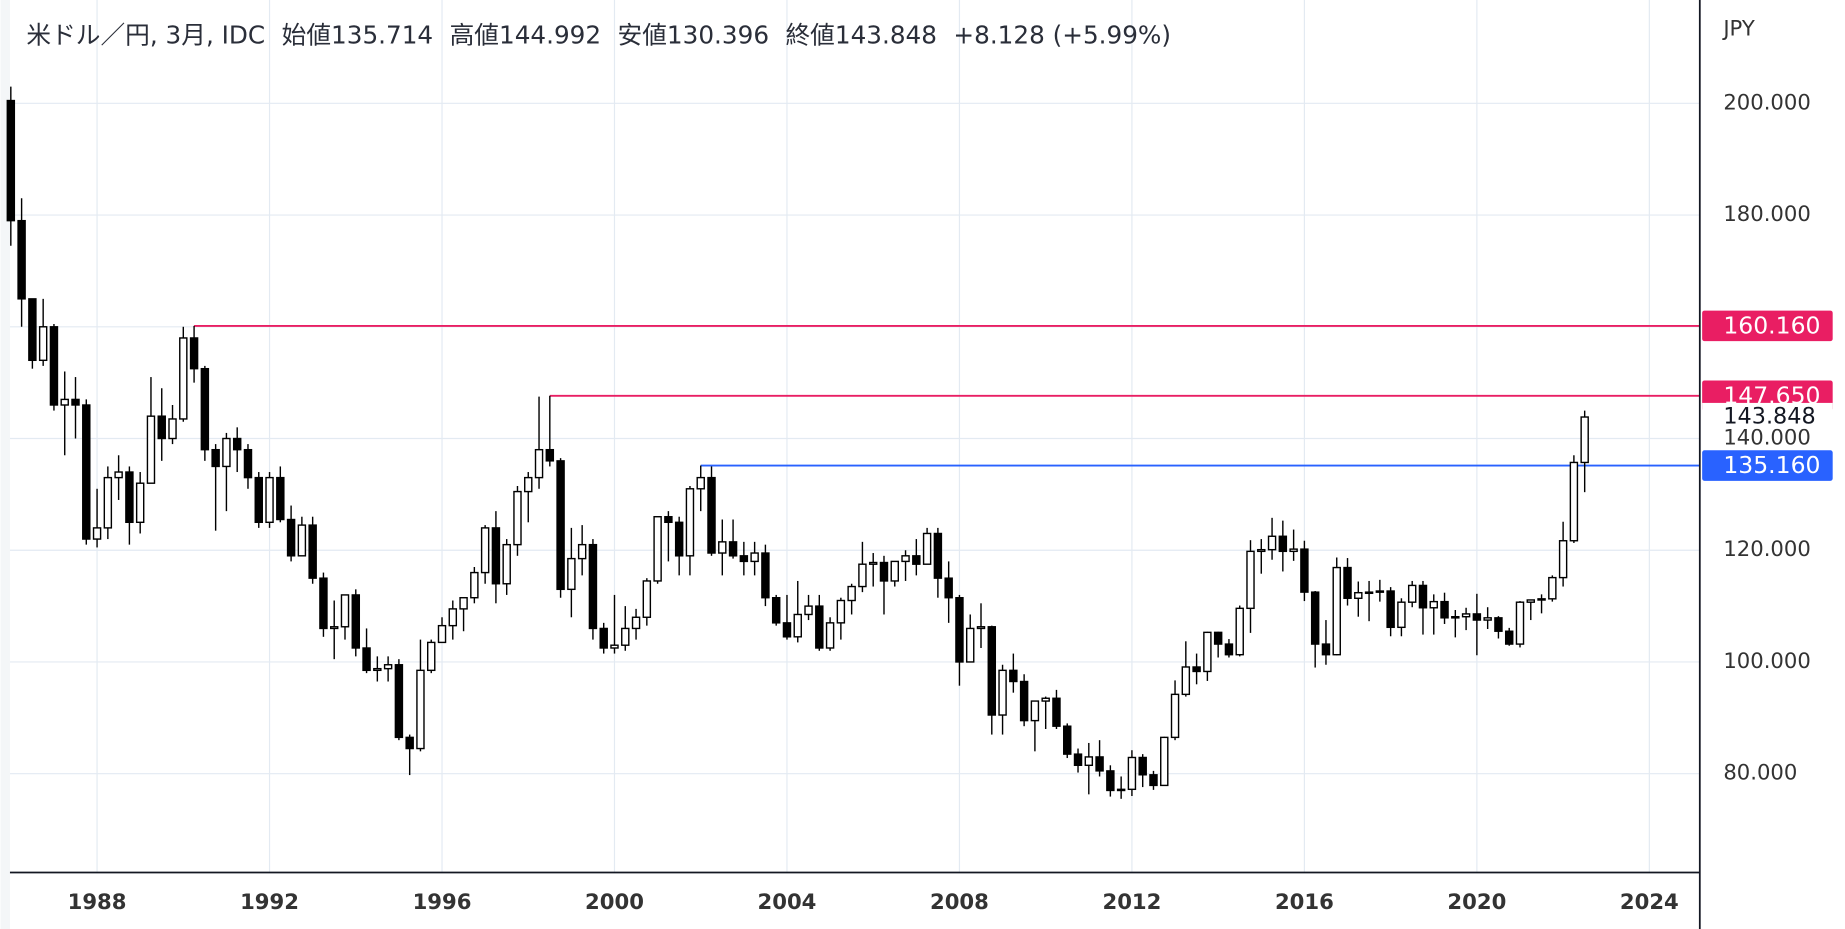 This screenshot has width=1845, height=929. I want to click on x-tick-label: 2008, so click(959, 901).